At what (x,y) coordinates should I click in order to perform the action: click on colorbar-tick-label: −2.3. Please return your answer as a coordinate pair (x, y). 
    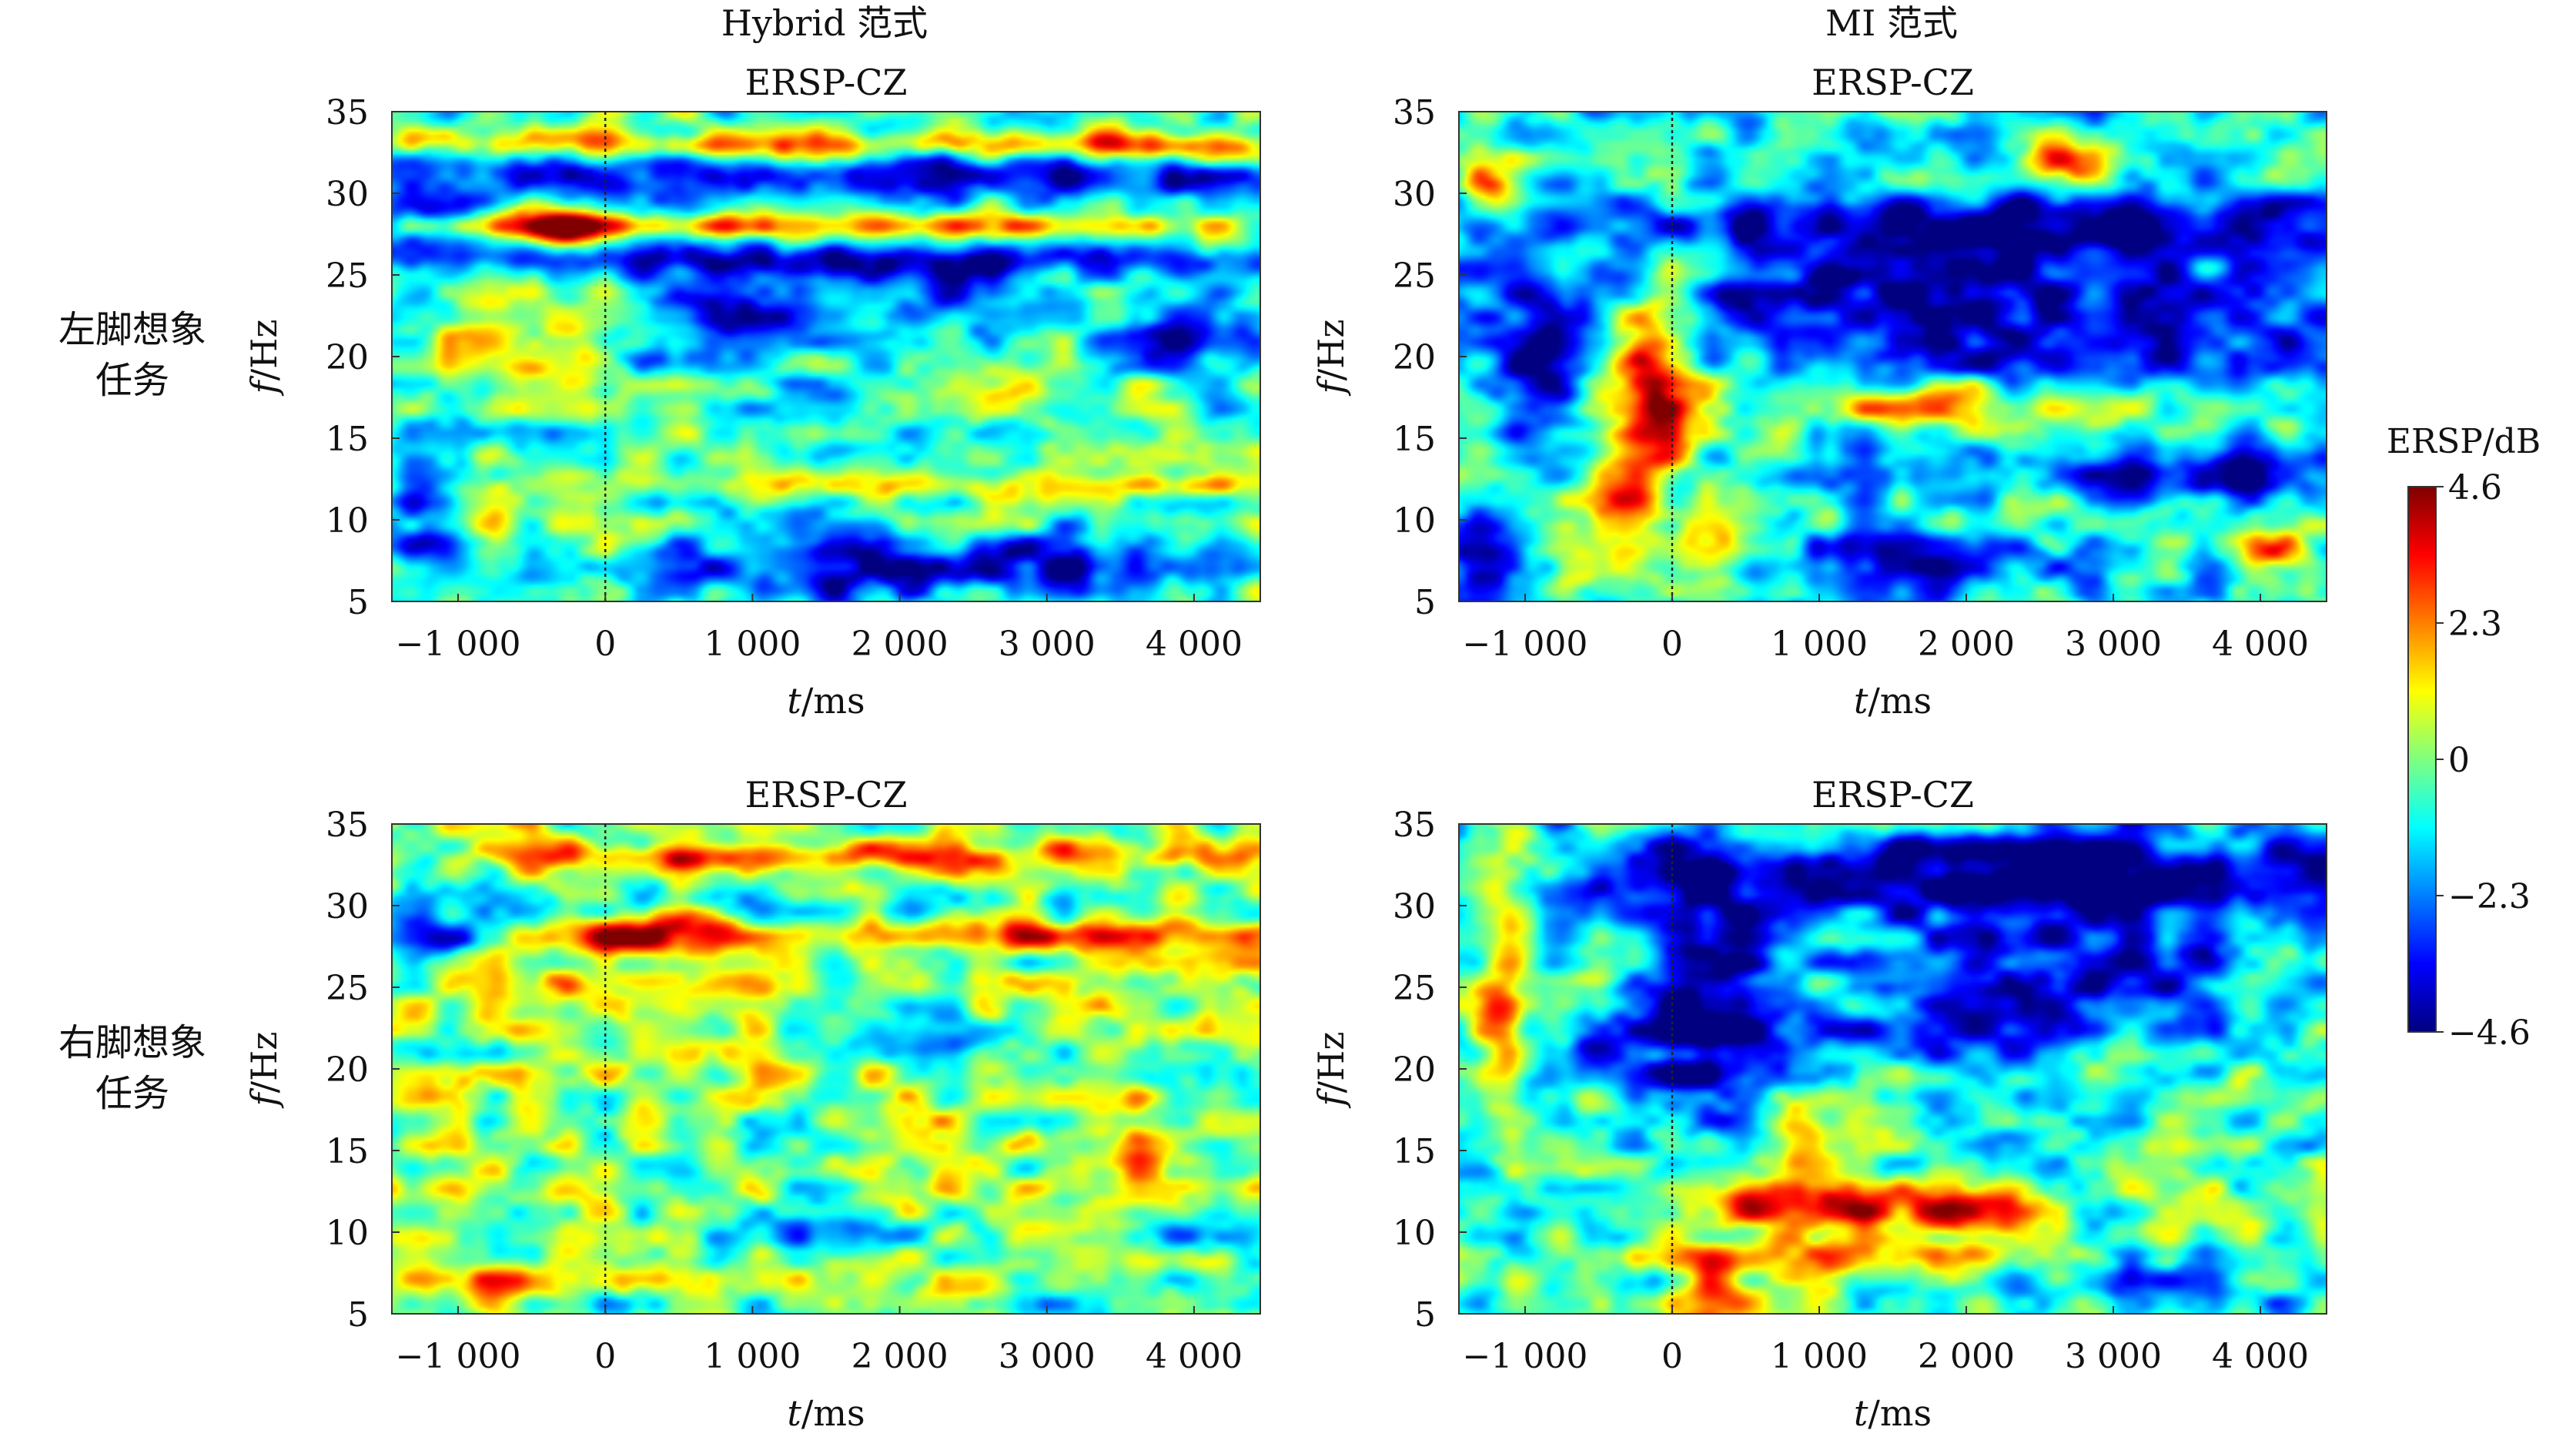
    Looking at the image, I should click on (2489, 896).